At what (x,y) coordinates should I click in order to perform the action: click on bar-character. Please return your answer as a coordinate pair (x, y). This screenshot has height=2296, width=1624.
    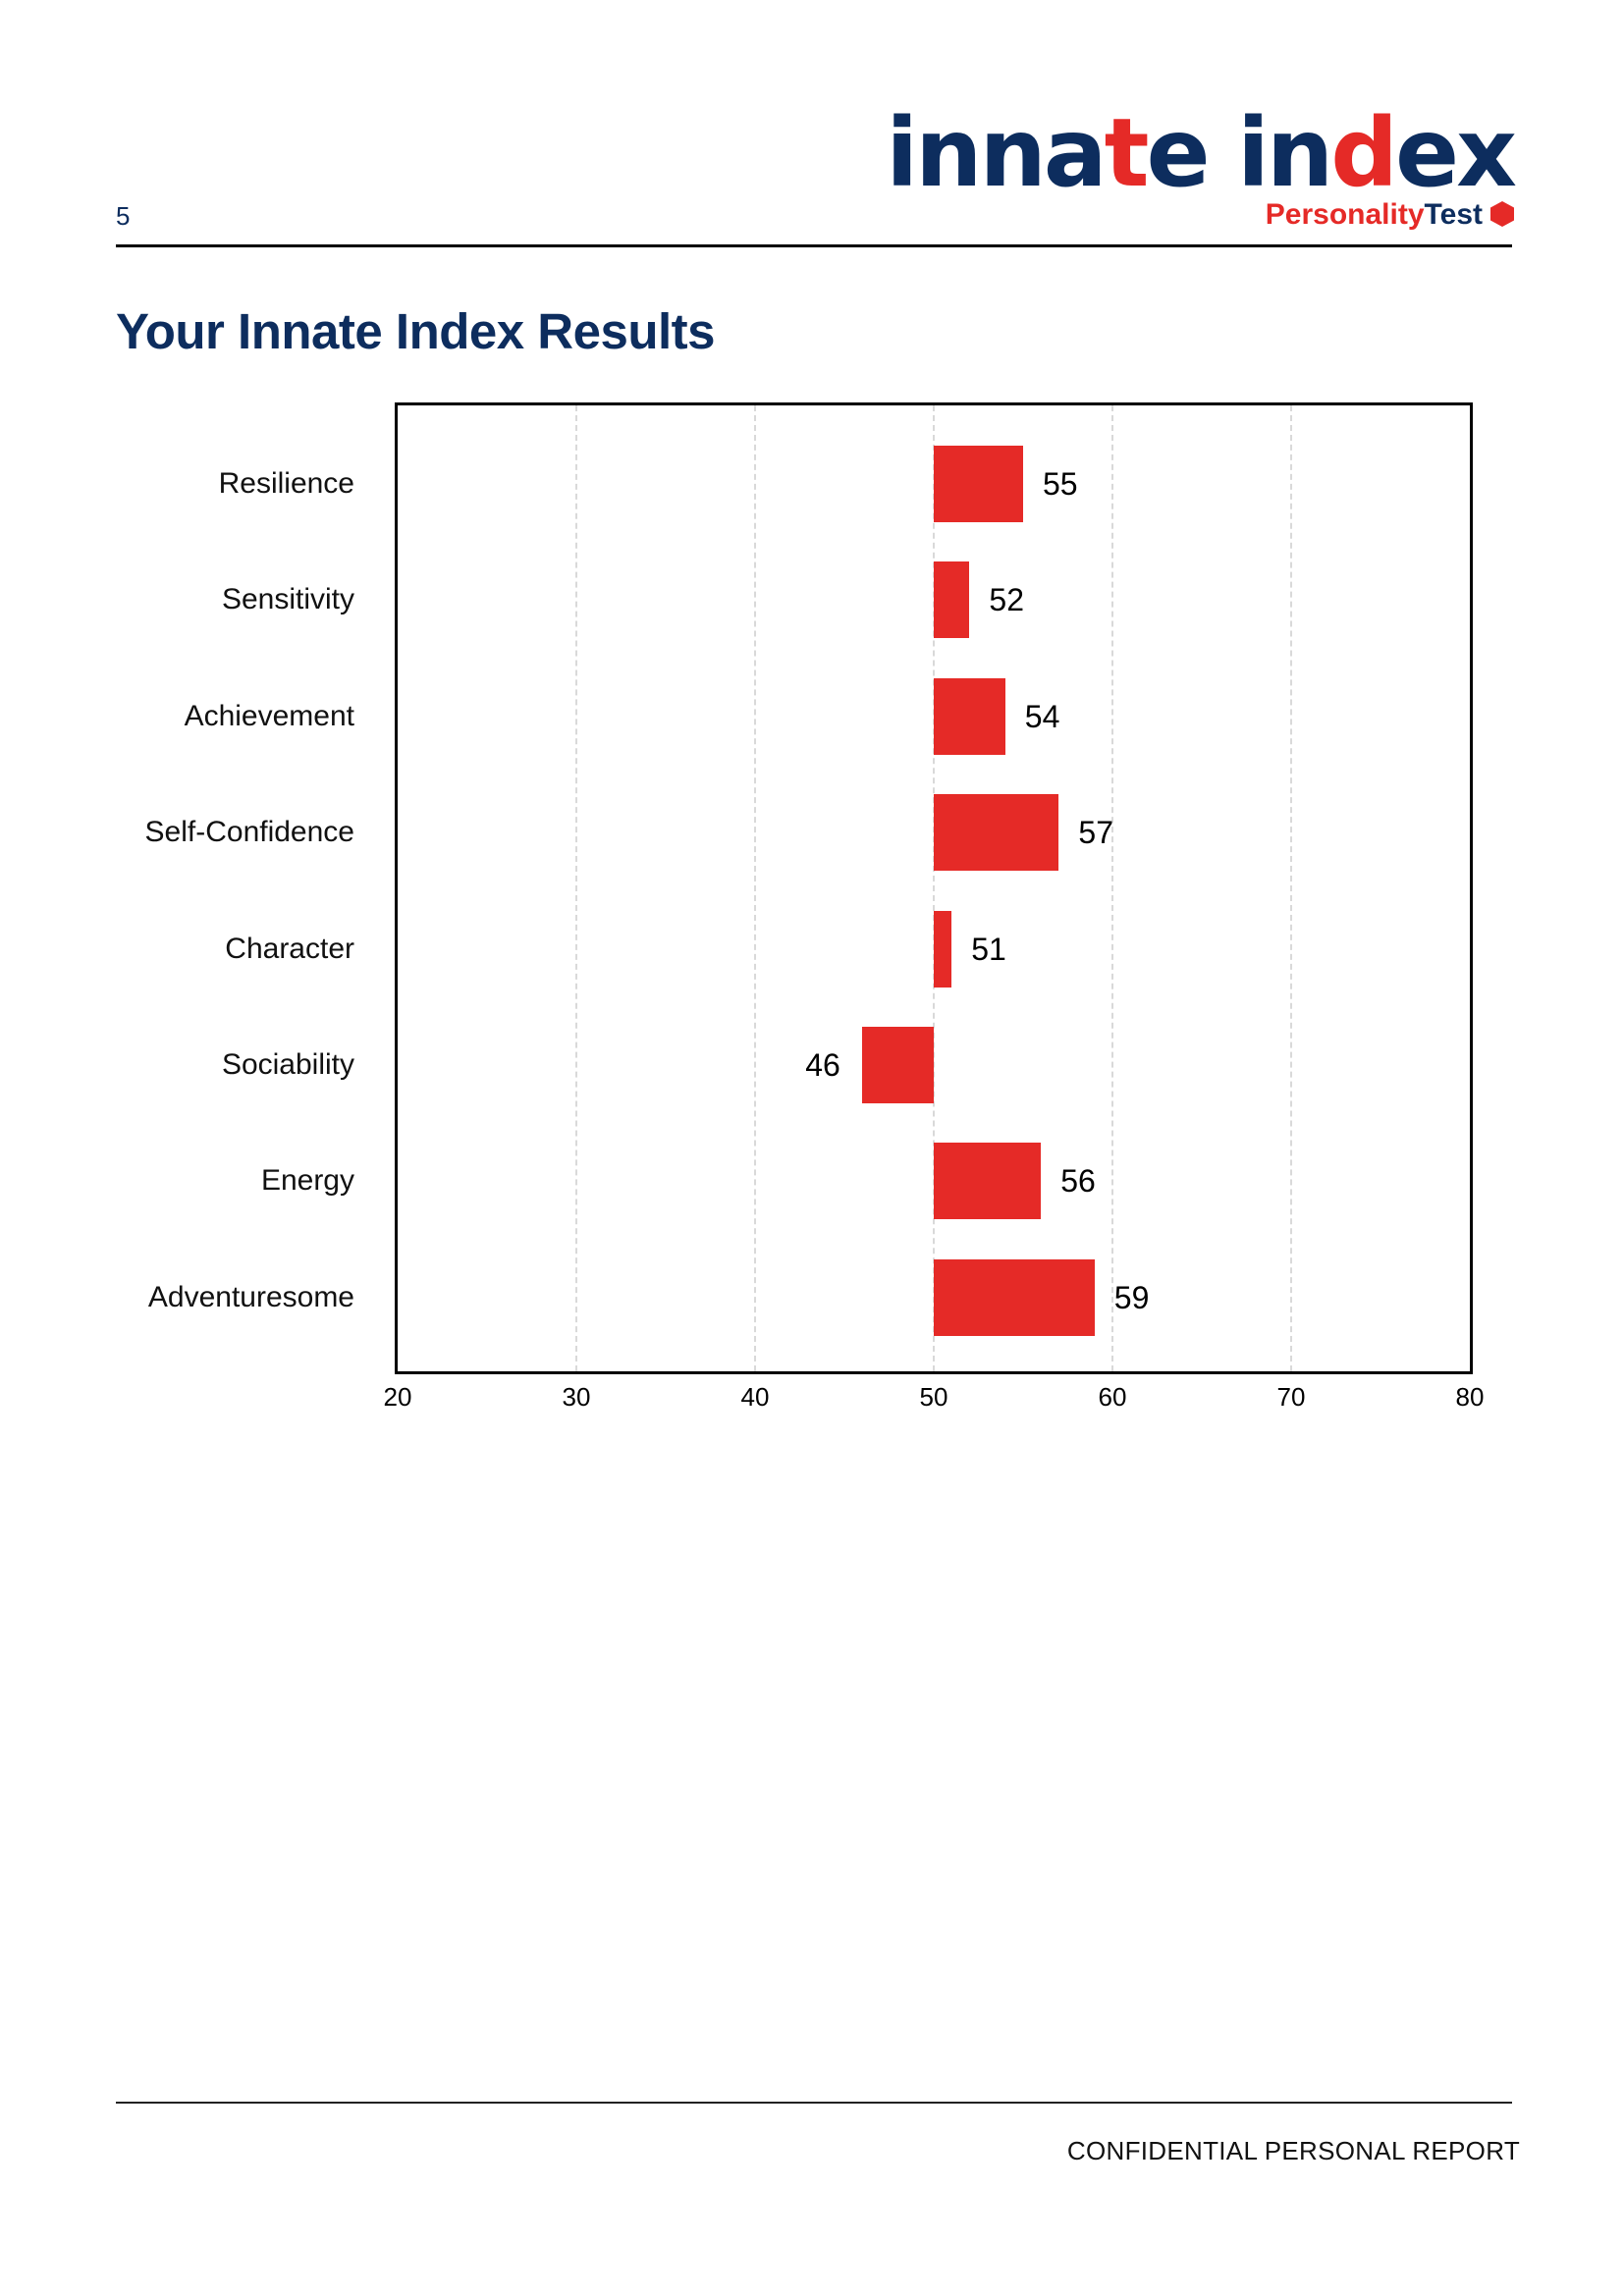
    Looking at the image, I should click on (943, 949).